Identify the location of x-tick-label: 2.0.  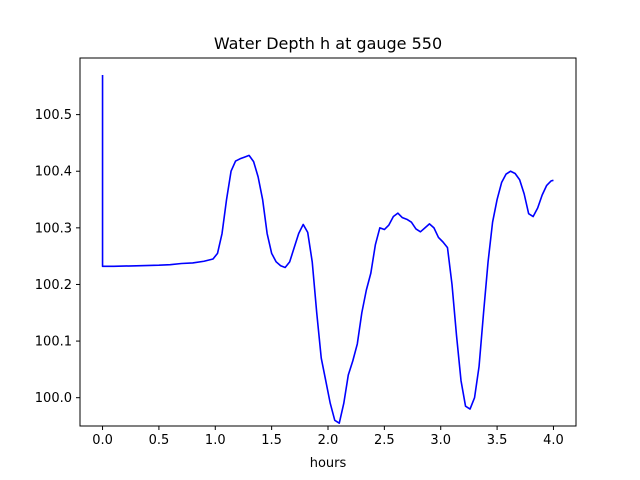
(328, 440).